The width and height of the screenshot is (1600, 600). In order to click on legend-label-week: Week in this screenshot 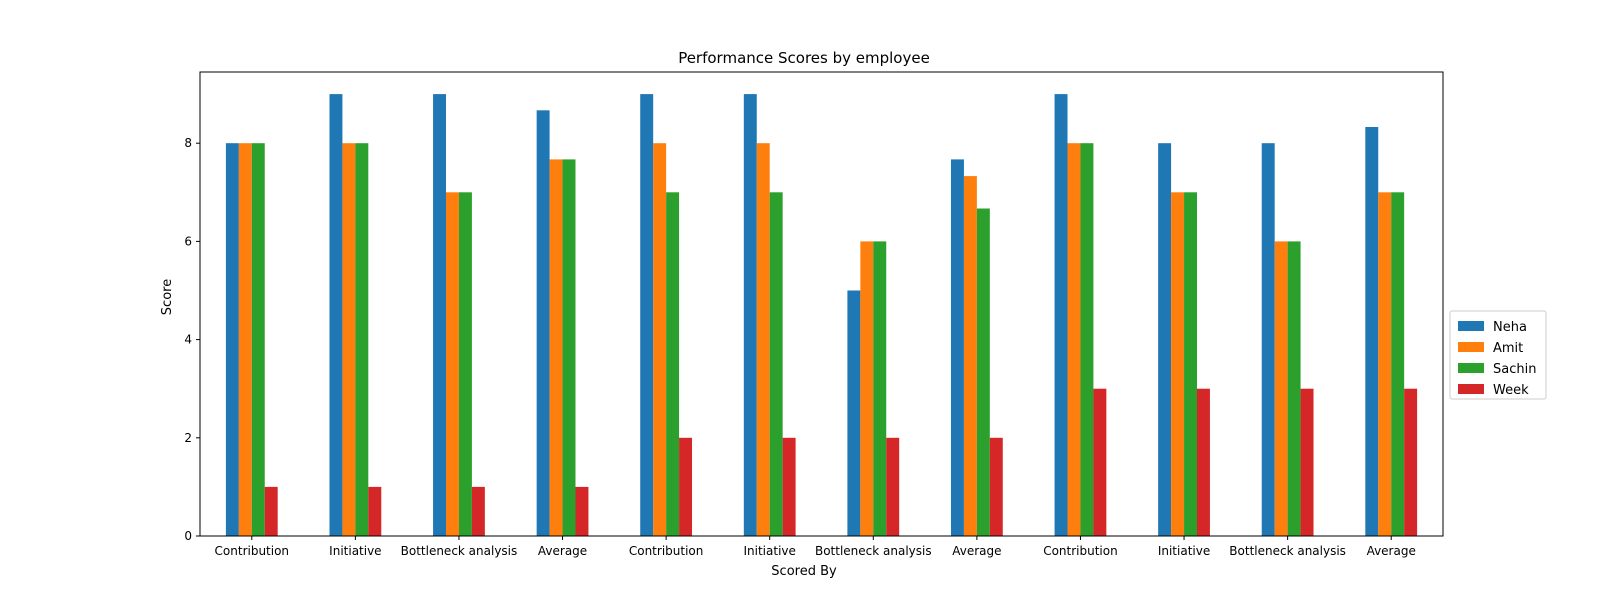, I will do `click(1511, 390)`.